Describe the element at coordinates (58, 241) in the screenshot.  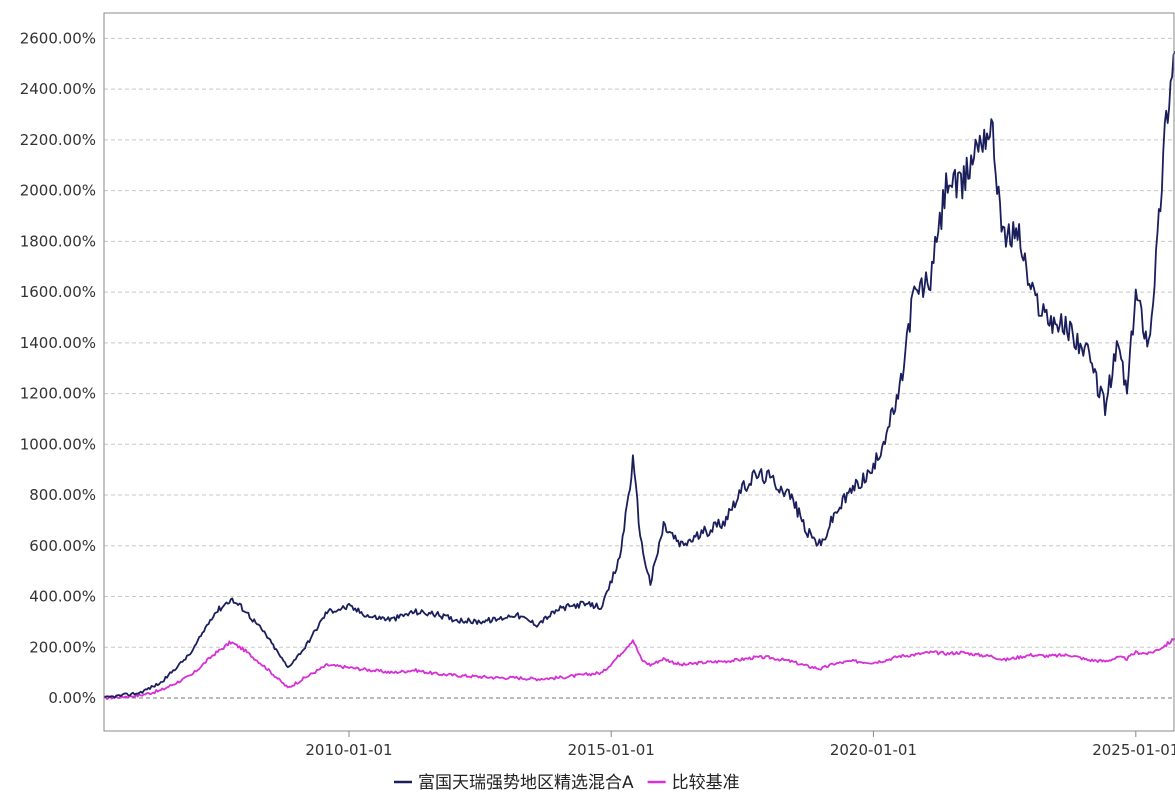
I see `y-tick-label: 1800.00%` at that location.